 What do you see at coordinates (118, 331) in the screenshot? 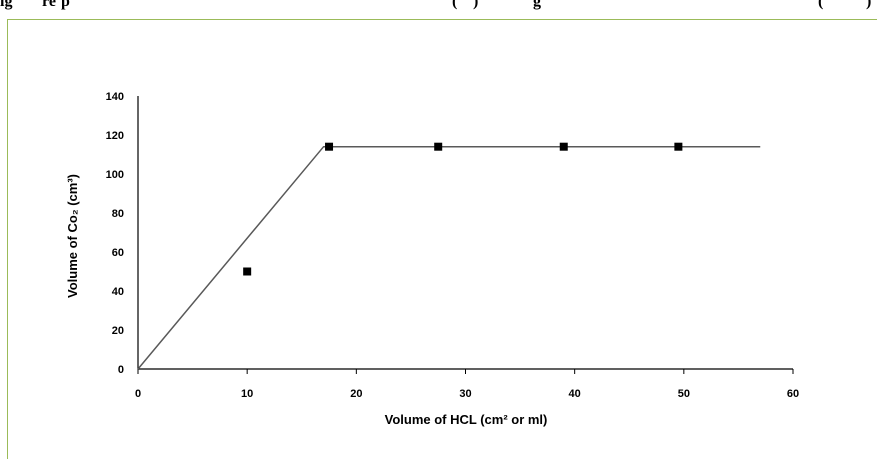
I see `y-tick-label: 20` at bounding box center [118, 331].